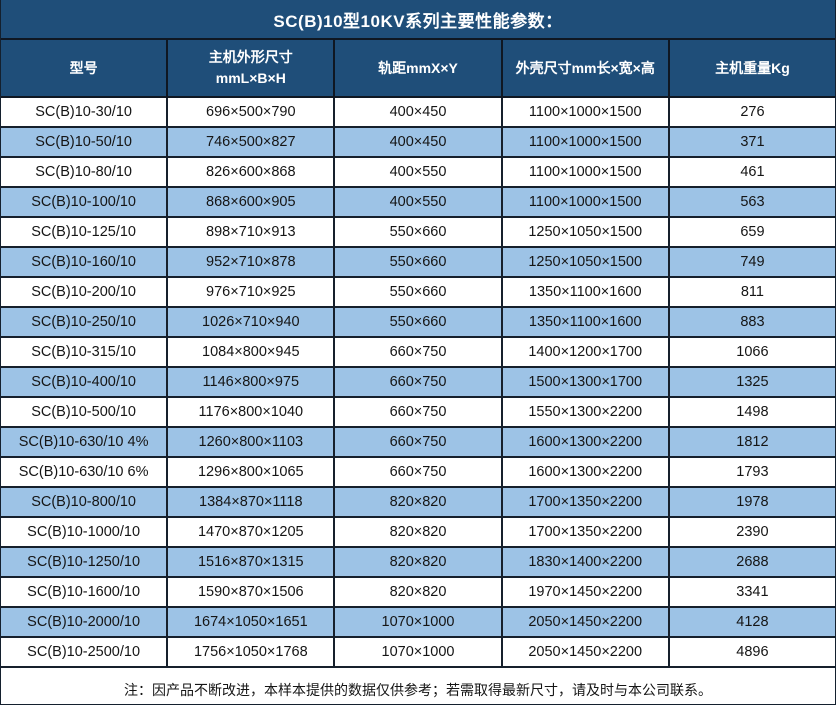 This screenshot has width=836, height=705. Describe the element at coordinates (752, 322) in the screenshot. I see `cell-weight: 883` at that location.